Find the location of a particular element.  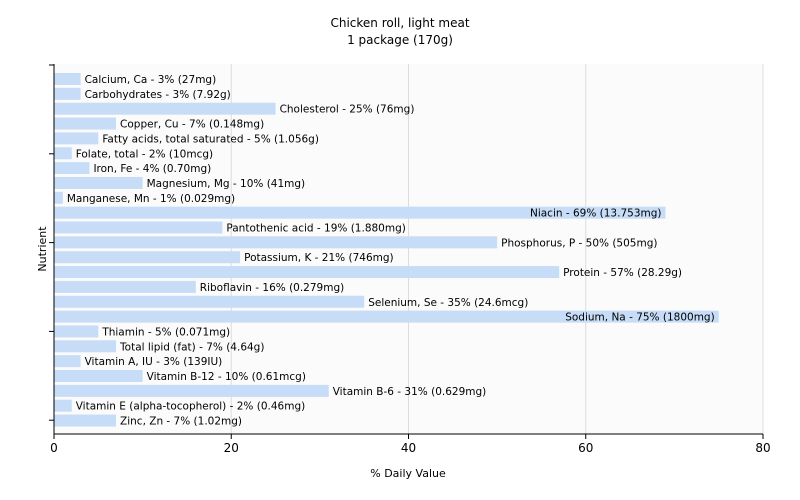

bar-label: Protein - 57% (28.29g) is located at coordinates (622, 273).